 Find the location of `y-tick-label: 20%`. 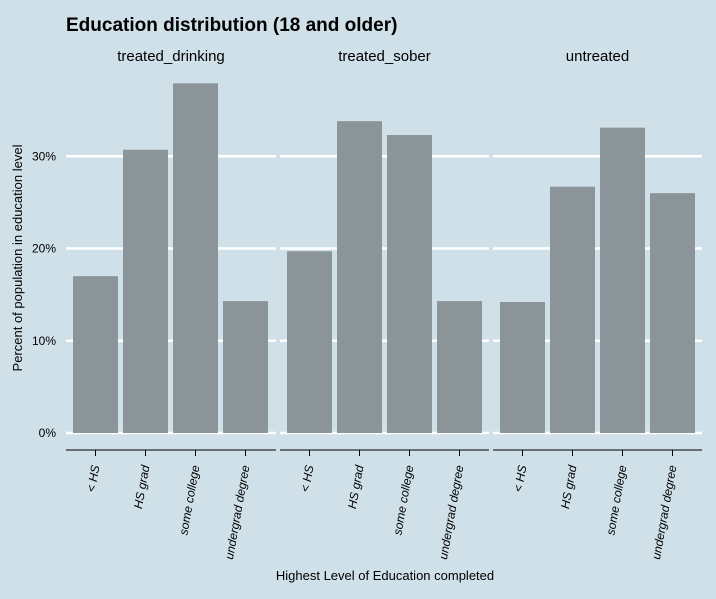

y-tick-label: 20% is located at coordinates (44, 249).